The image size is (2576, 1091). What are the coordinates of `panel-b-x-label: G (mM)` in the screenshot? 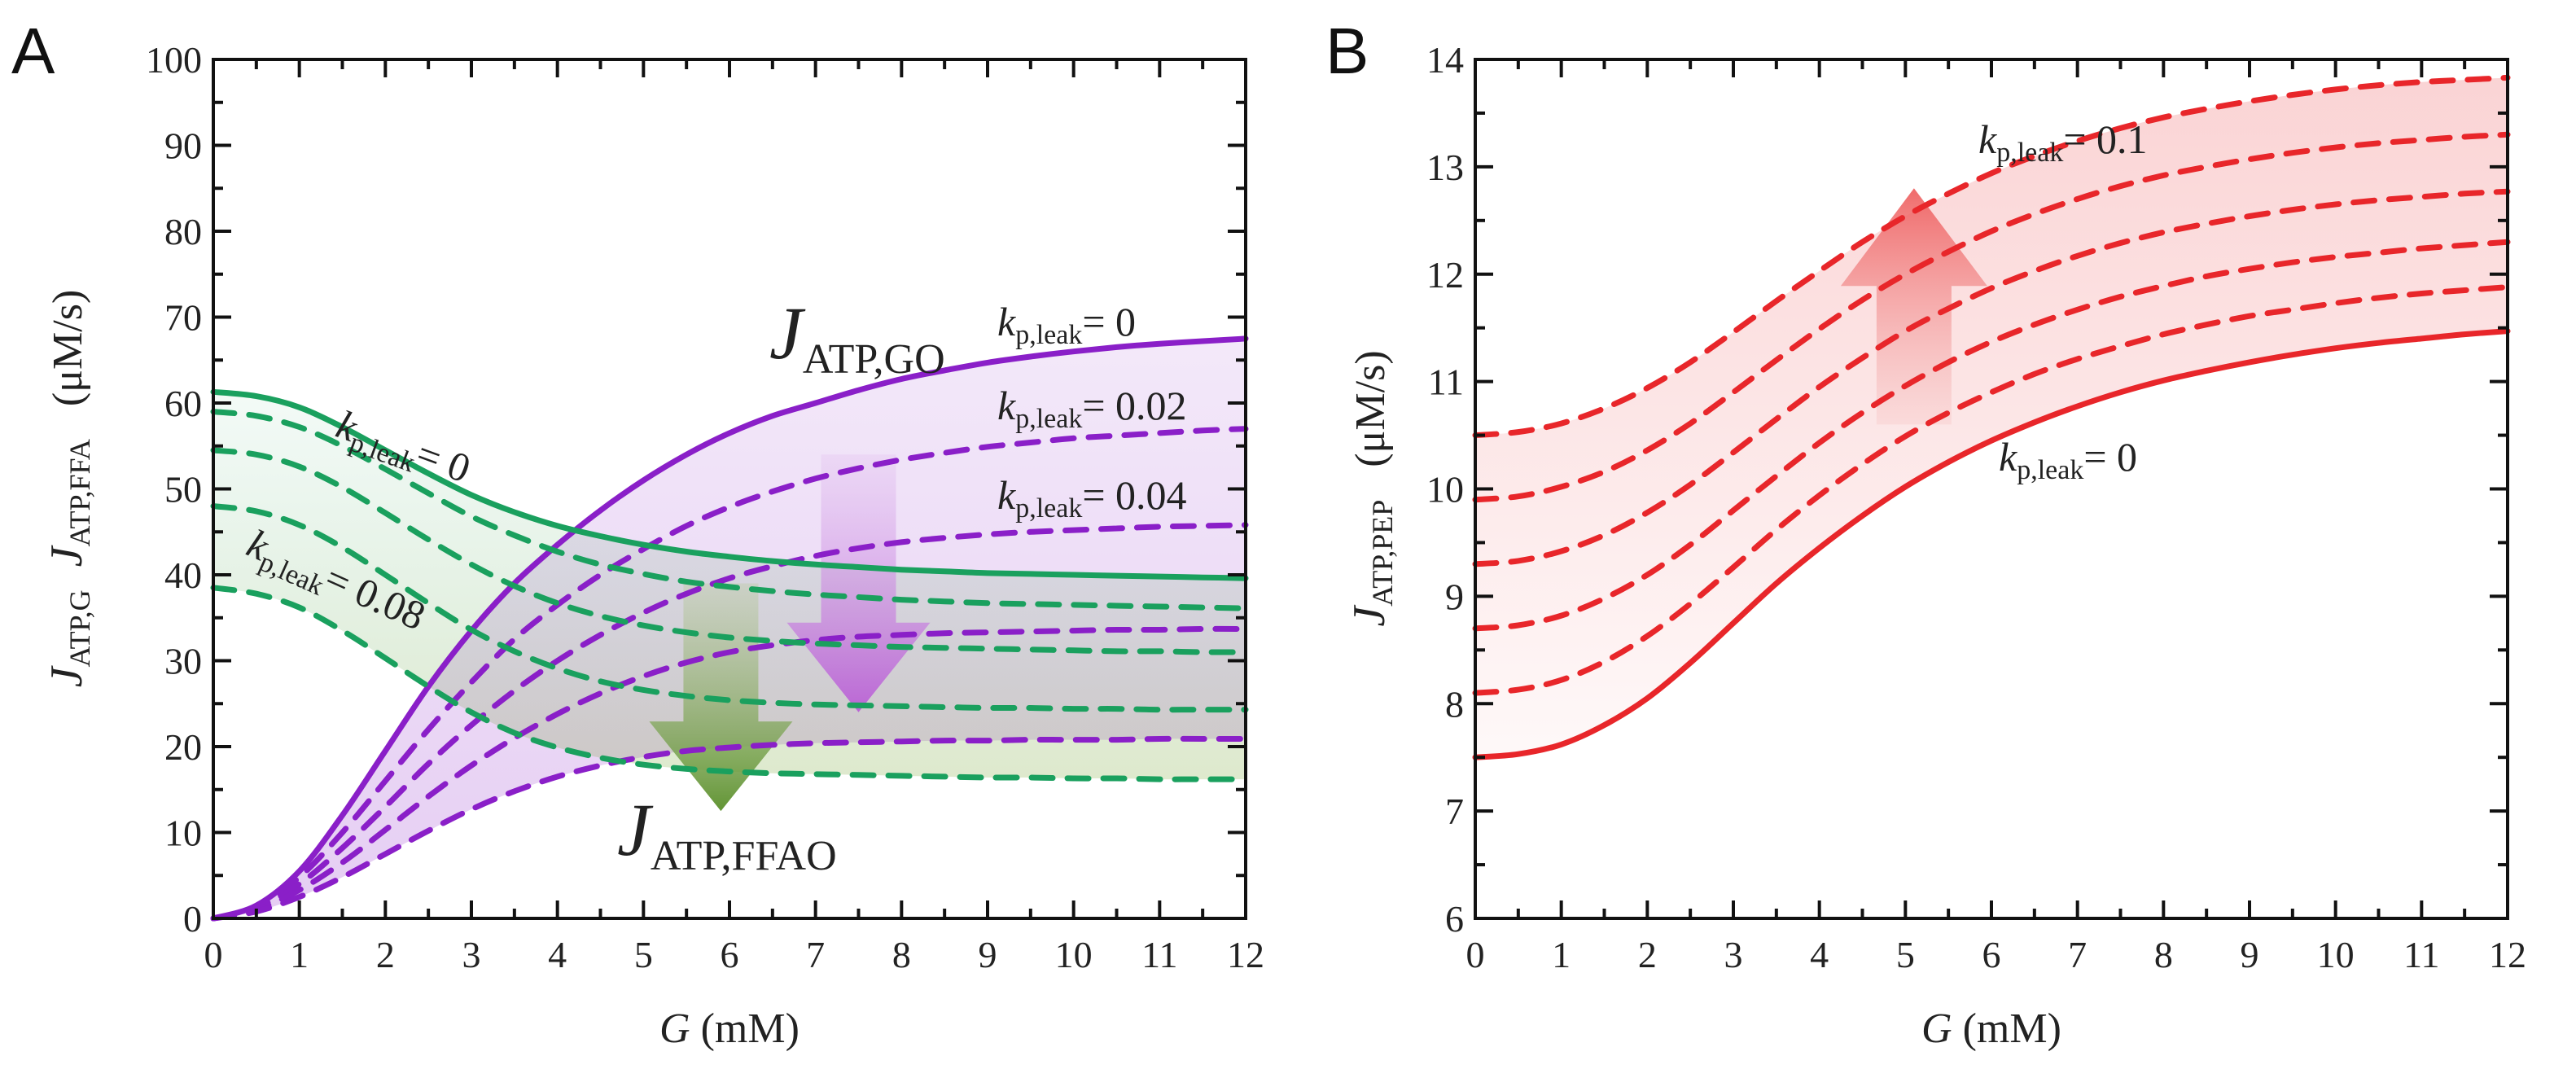 It's located at (1991, 1029).